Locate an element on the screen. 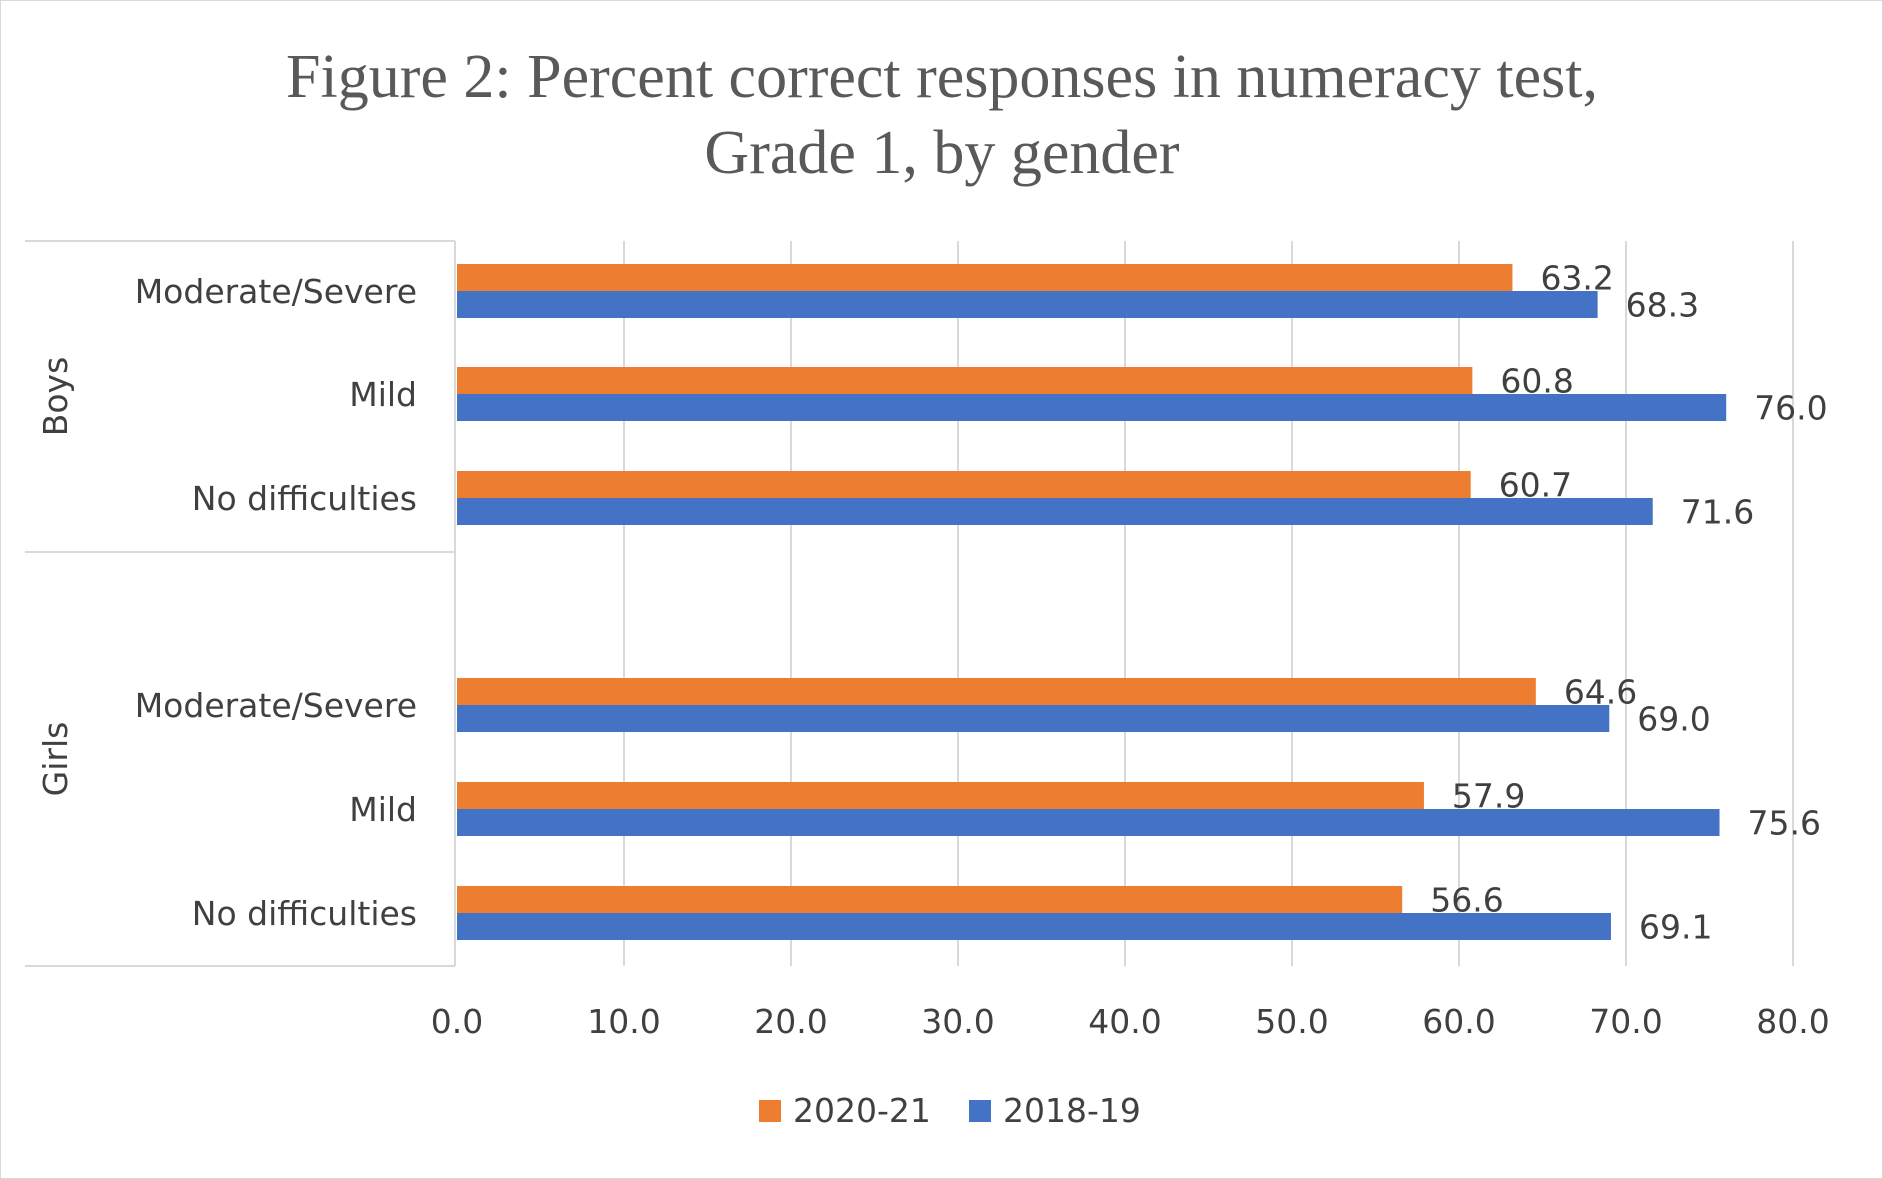 This screenshot has width=1883, height=1179. data-label: 57.9 is located at coordinates (1488, 796).